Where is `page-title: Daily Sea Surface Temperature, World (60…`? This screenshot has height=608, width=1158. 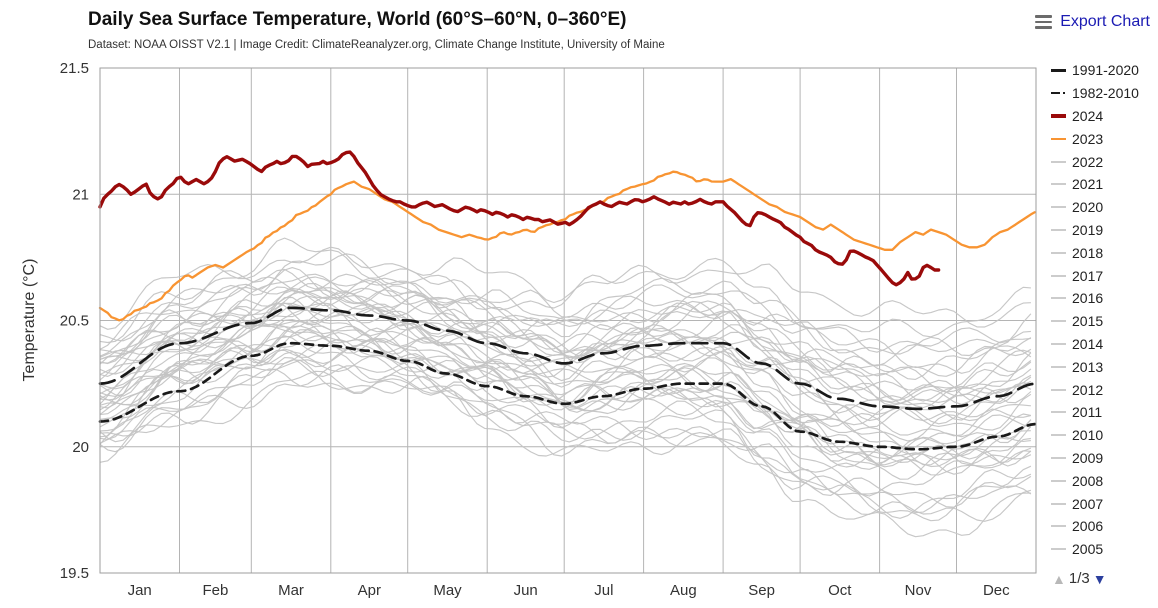 page-title: Daily Sea Surface Temperature, World (60… is located at coordinates (357, 19).